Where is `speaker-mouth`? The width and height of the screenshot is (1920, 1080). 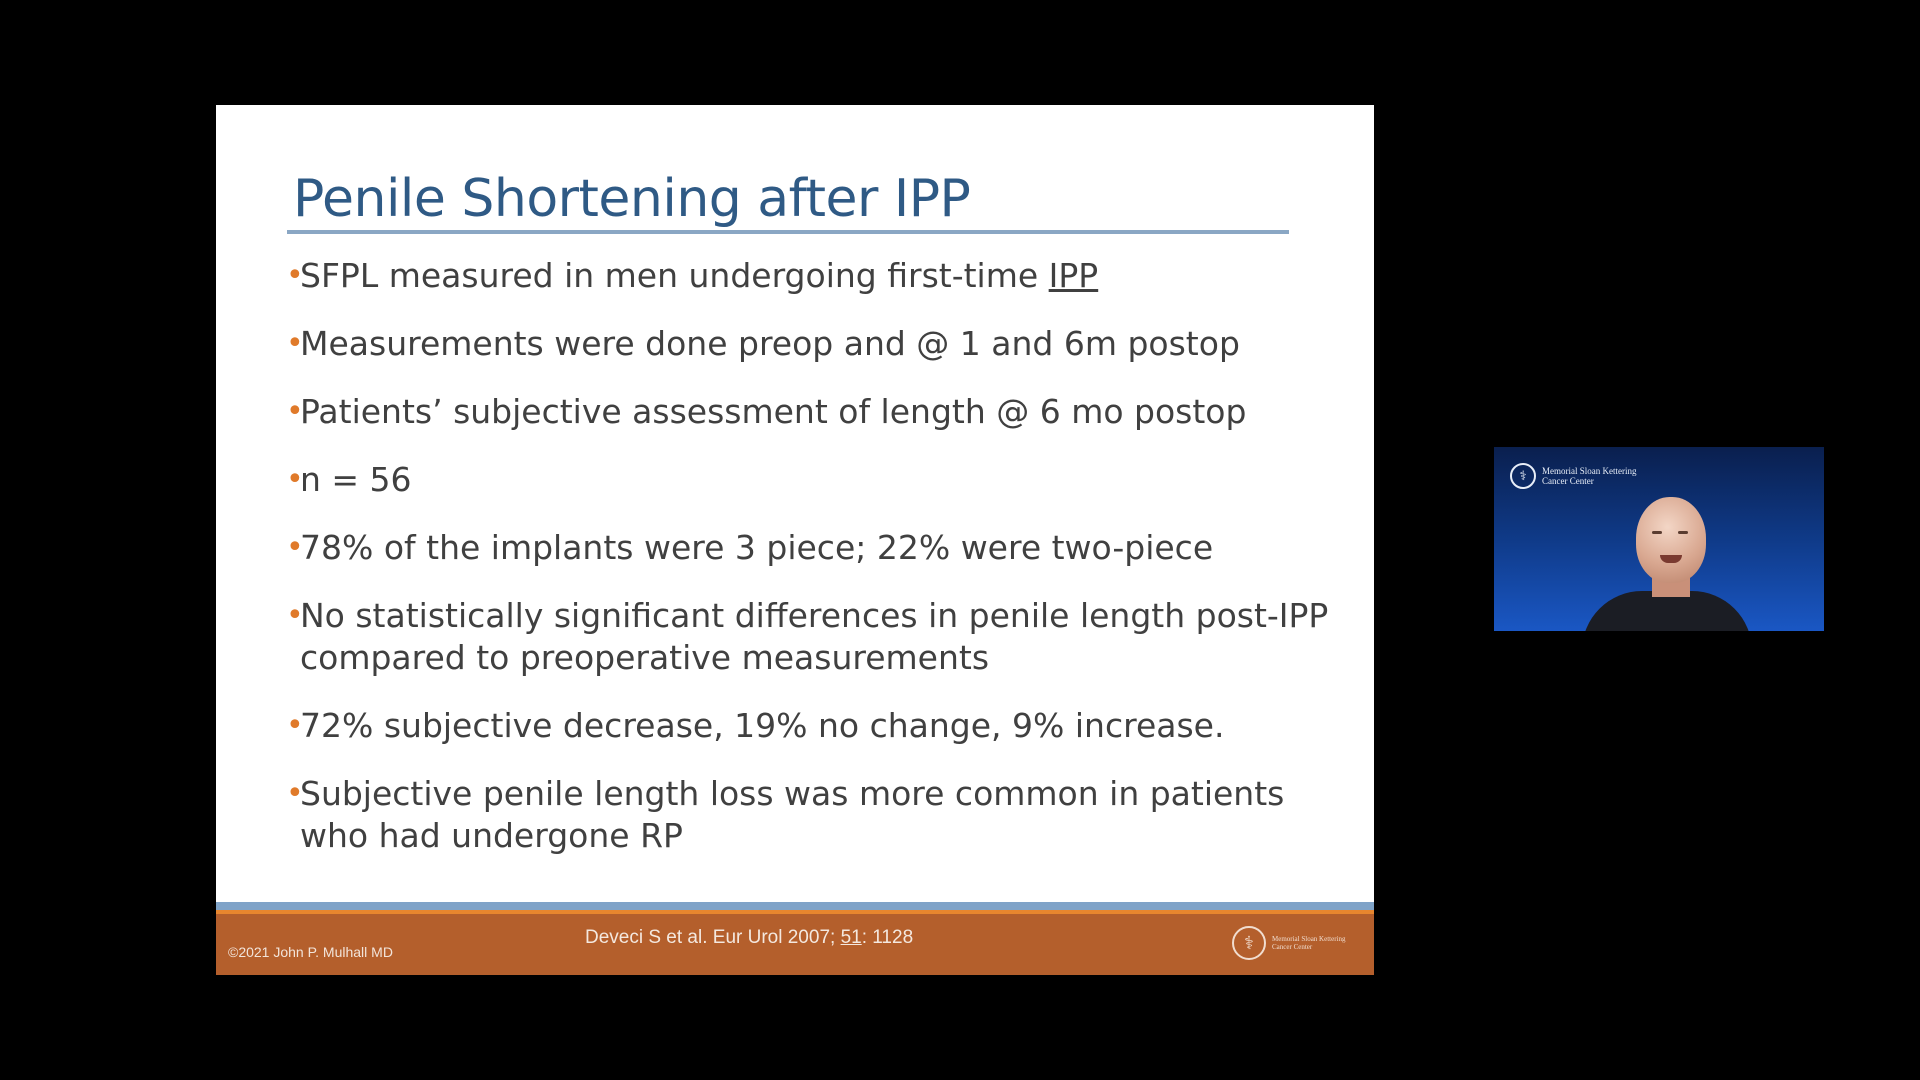 speaker-mouth is located at coordinates (1671, 559).